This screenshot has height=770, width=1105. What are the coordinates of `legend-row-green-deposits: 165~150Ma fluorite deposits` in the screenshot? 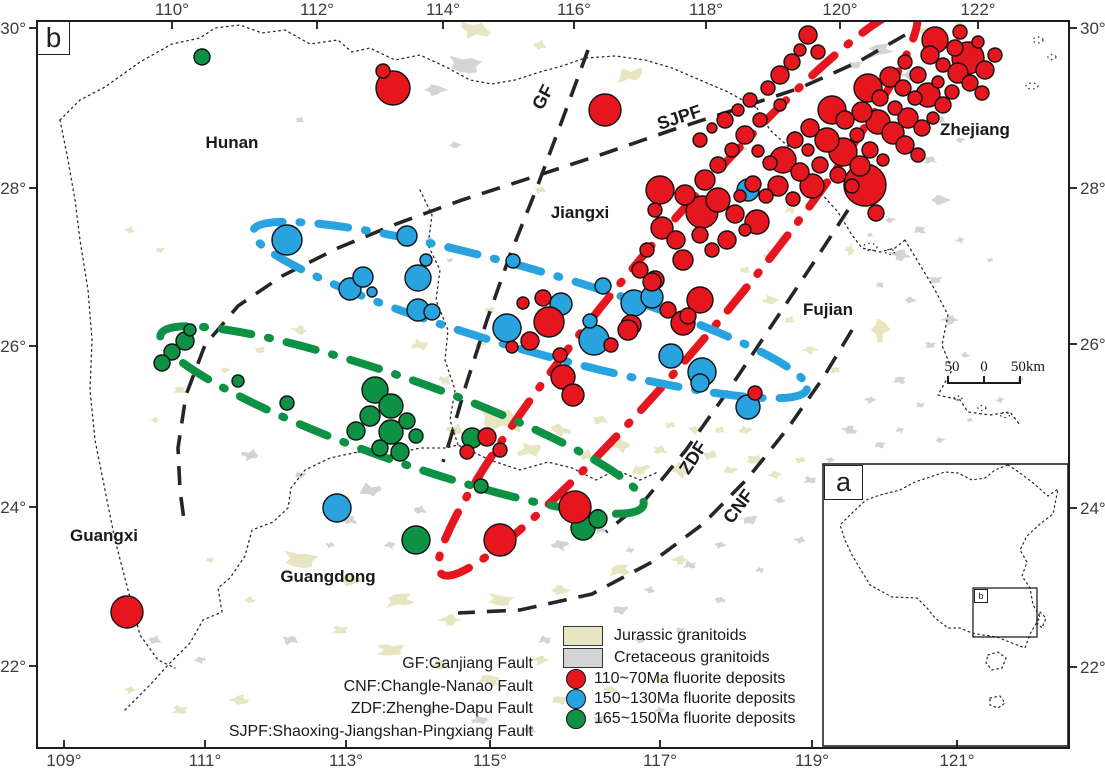 It's located at (679, 719).